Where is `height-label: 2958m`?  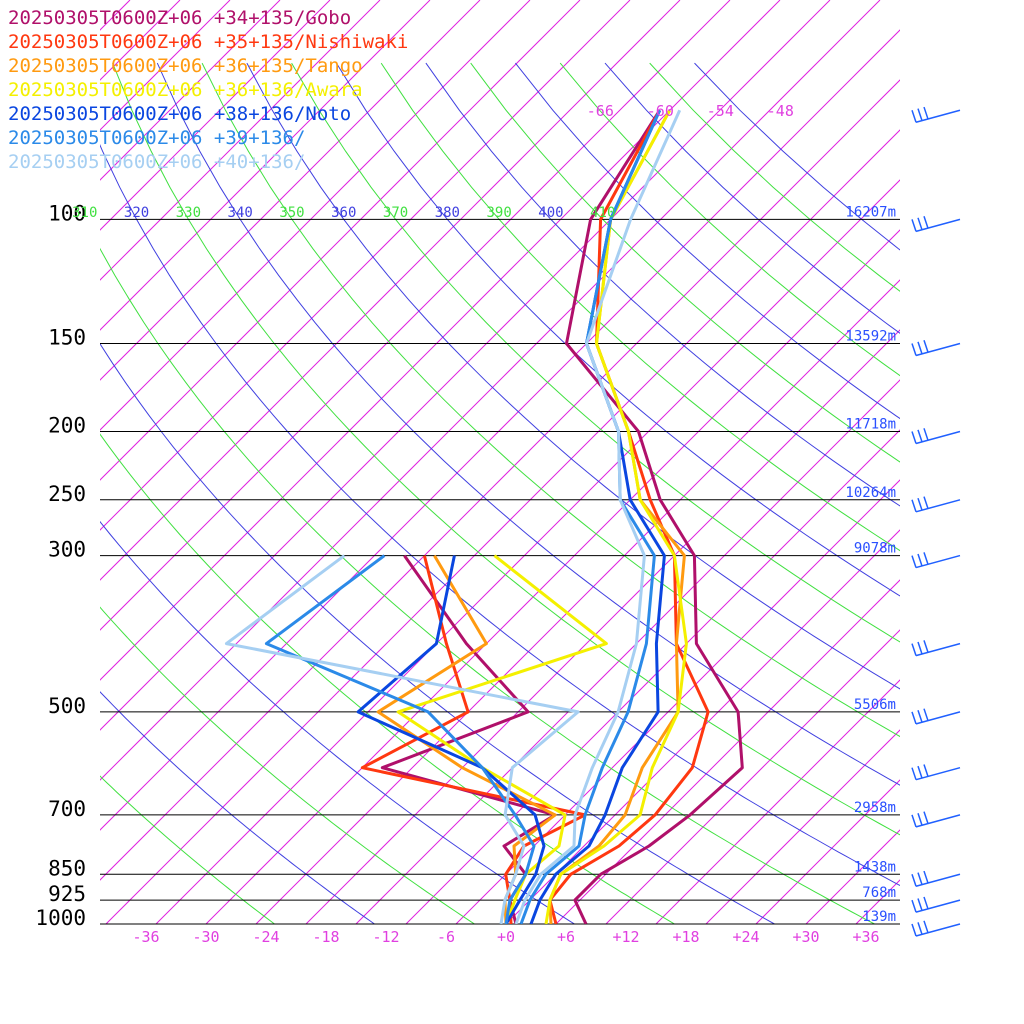
height-label: 2958m is located at coordinates (875, 808).